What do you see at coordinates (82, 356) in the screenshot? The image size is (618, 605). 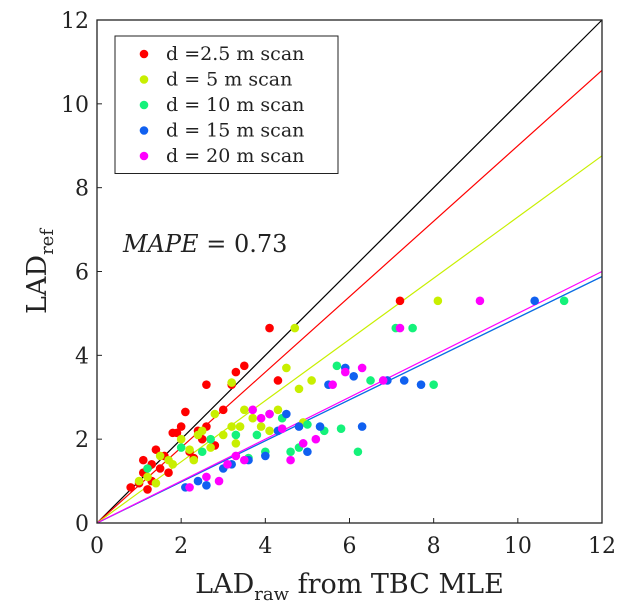 I see `y-tick-label: 4` at bounding box center [82, 356].